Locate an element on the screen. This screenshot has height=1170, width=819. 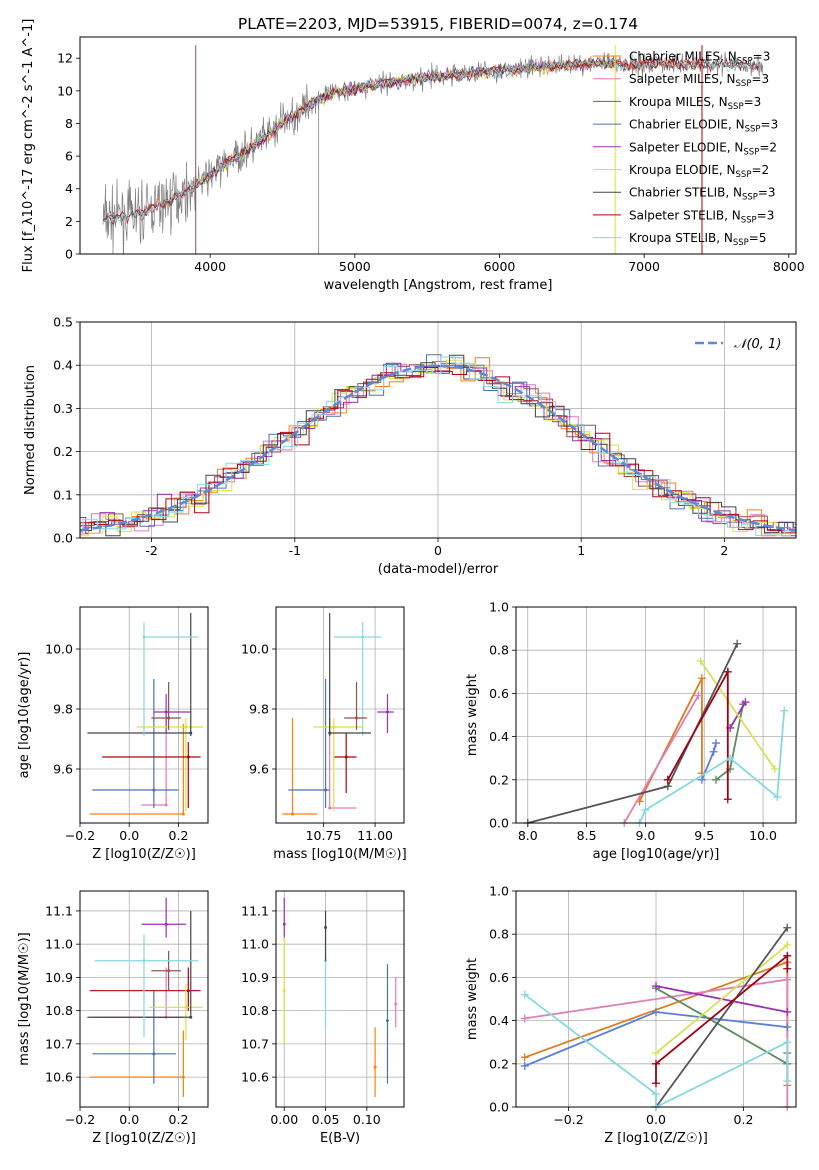
y-tick-label: 0.2 is located at coordinates (499, 1063).